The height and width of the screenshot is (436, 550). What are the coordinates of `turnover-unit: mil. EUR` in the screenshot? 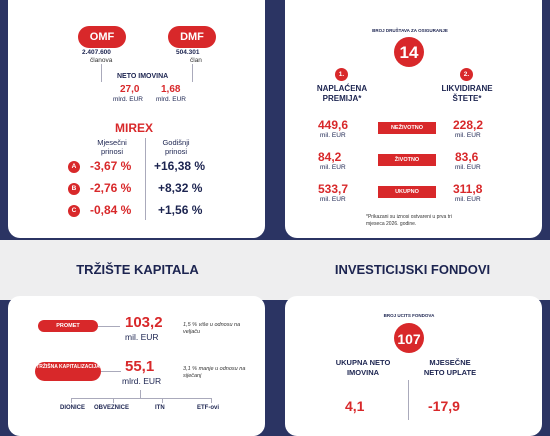 It's located at (142, 337).